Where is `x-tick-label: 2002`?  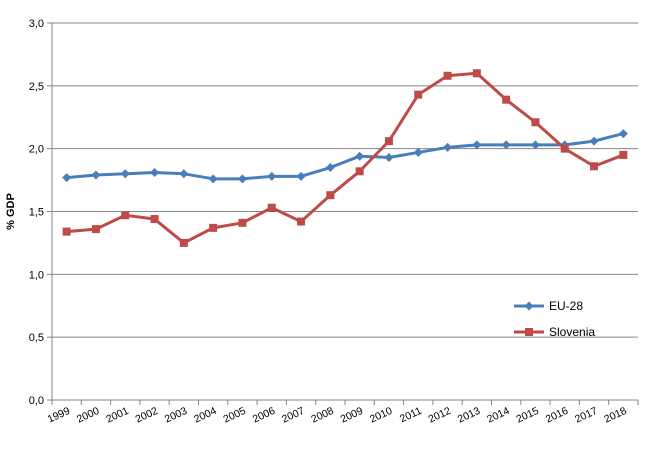
x-tick-label: 2002 is located at coordinates (147, 415).